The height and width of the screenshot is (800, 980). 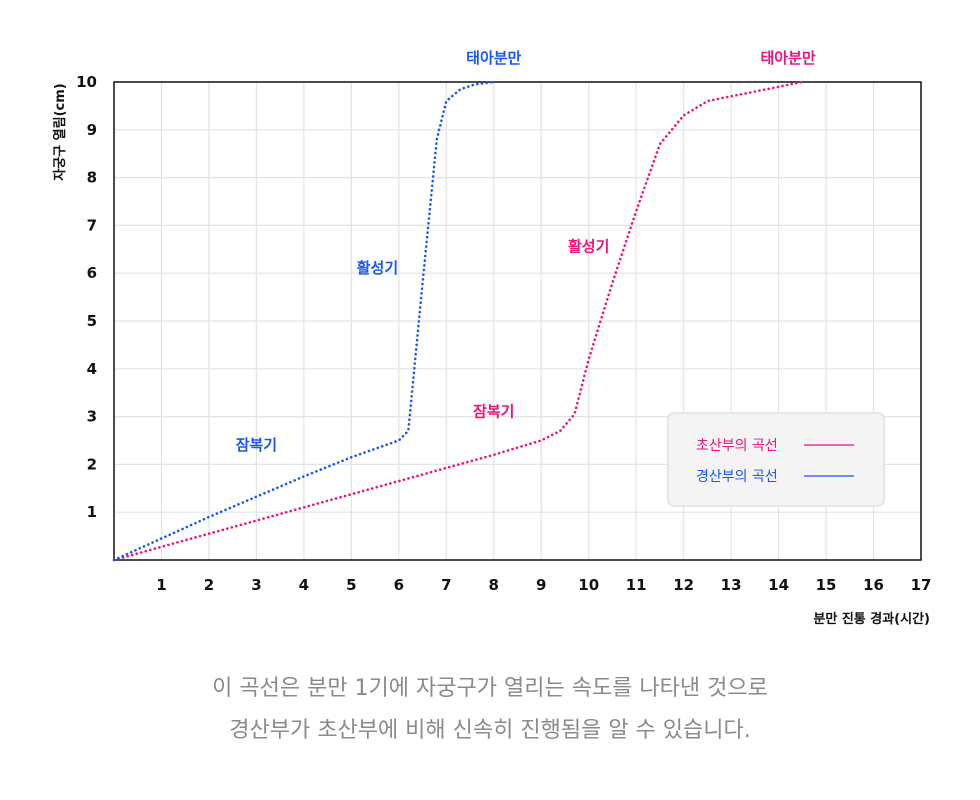 What do you see at coordinates (871, 619) in the screenshot?
I see `x-axis-title: 분만 진통 경과(시간)` at bounding box center [871, 619].